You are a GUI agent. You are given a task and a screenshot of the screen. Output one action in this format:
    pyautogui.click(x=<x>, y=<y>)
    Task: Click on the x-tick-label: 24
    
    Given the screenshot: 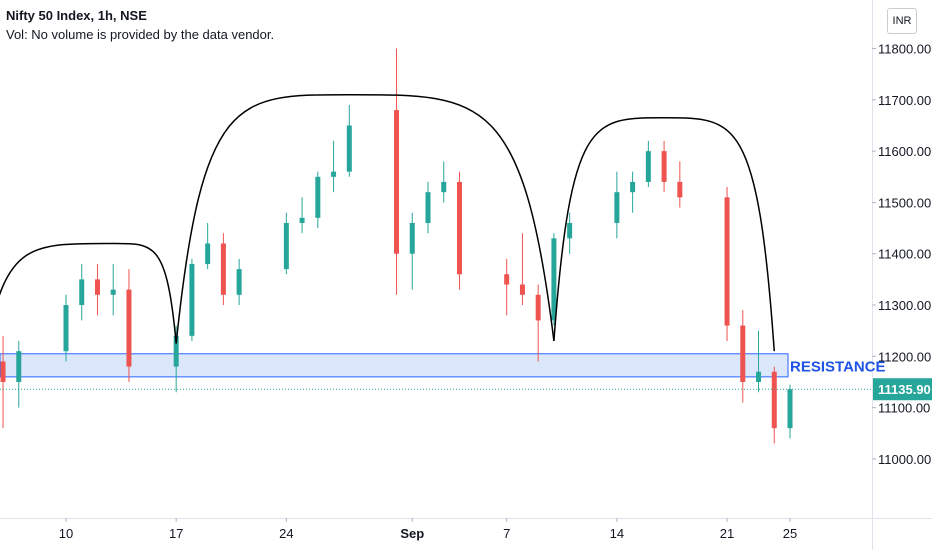 What is the action you would take?
    pyautogui.click(x=286, y=533)
    